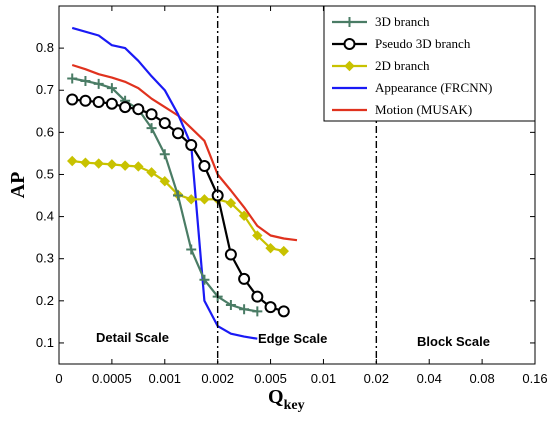 Image resolution: width=550 pixels, height=423 pixels. What do you see at coordinates (323, 378) in the screenshot?
I see `x-tick-label: 0.01` at bounding box center [323, 378].